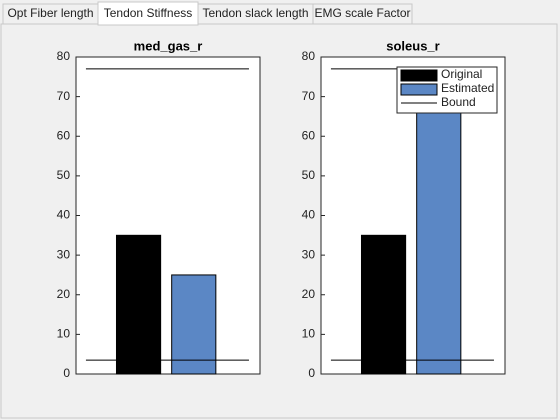  I want to click on legend-label: Estimated, so click(467, 88).